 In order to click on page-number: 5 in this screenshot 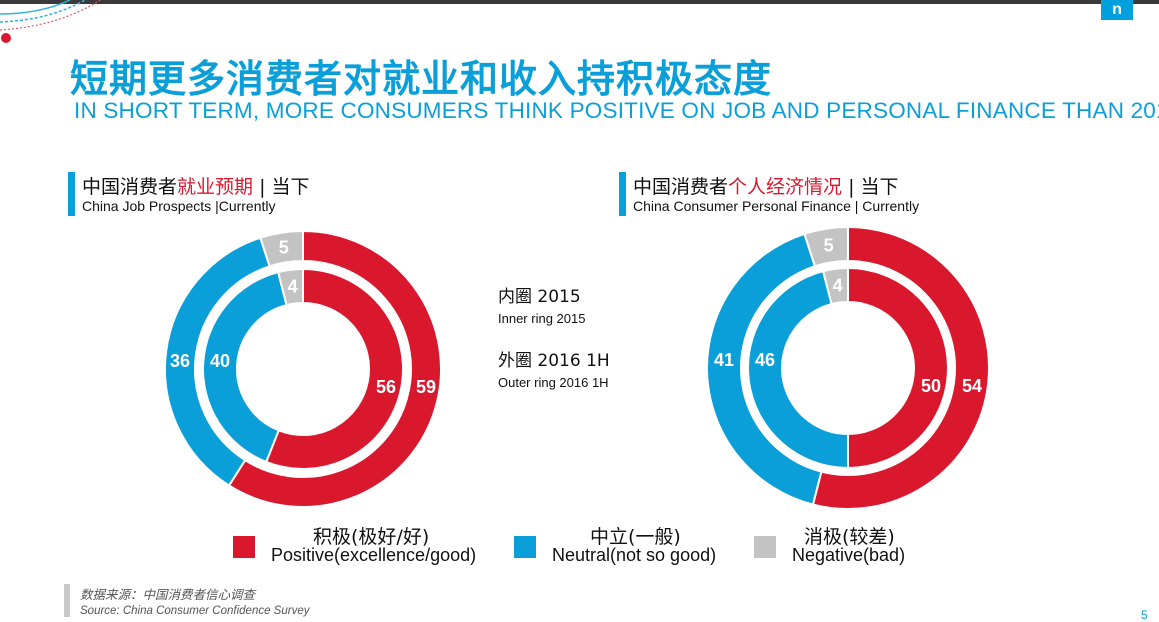, I will do `click(1144, 615)`.